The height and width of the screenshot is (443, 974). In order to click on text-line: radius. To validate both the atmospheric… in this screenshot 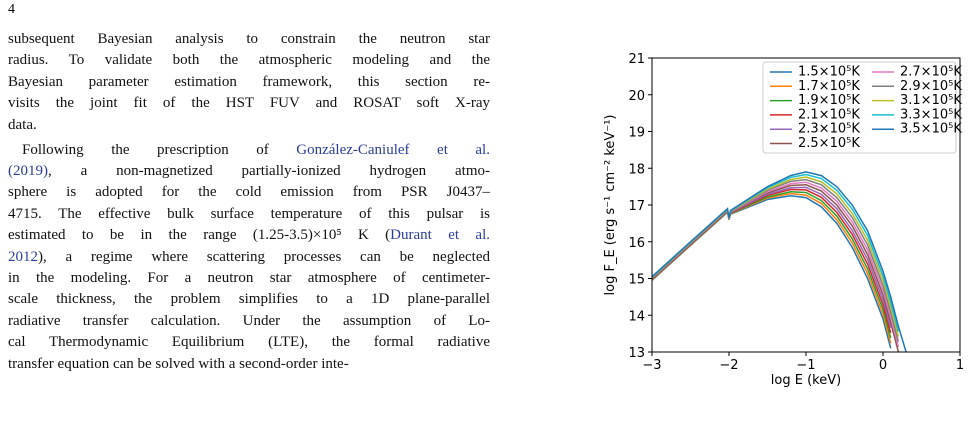, I will do `click(249, 60)`.